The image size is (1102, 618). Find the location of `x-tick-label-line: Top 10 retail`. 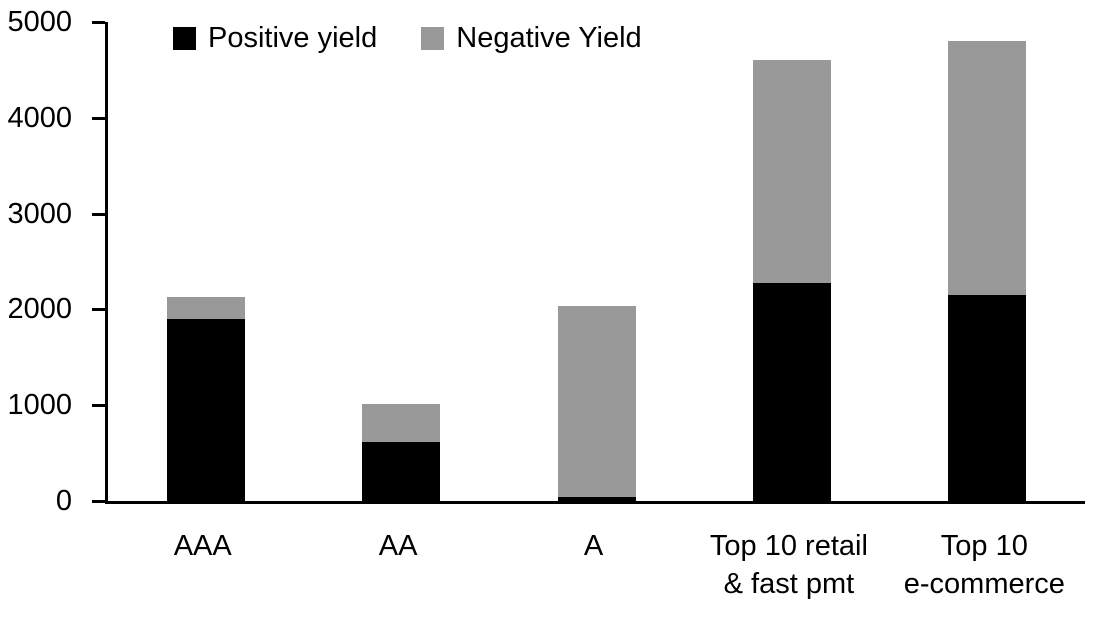

x-tick-label-line: Top 10 retail is located at coordinates (788, 546).